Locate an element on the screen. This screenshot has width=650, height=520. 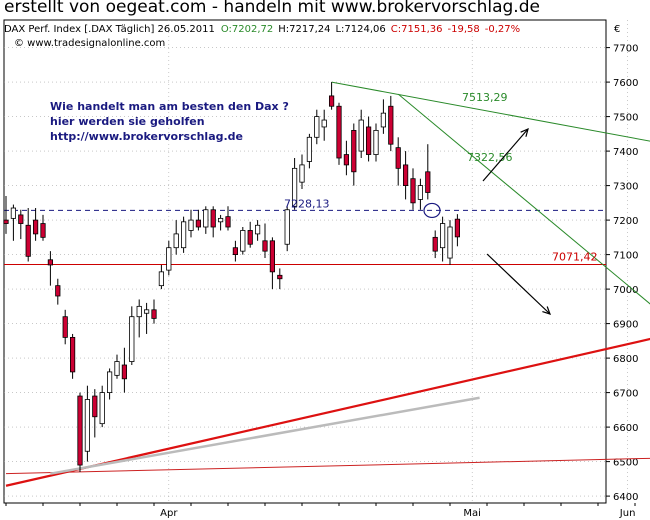
arrow-down-head is located at coordinates (546, 310).